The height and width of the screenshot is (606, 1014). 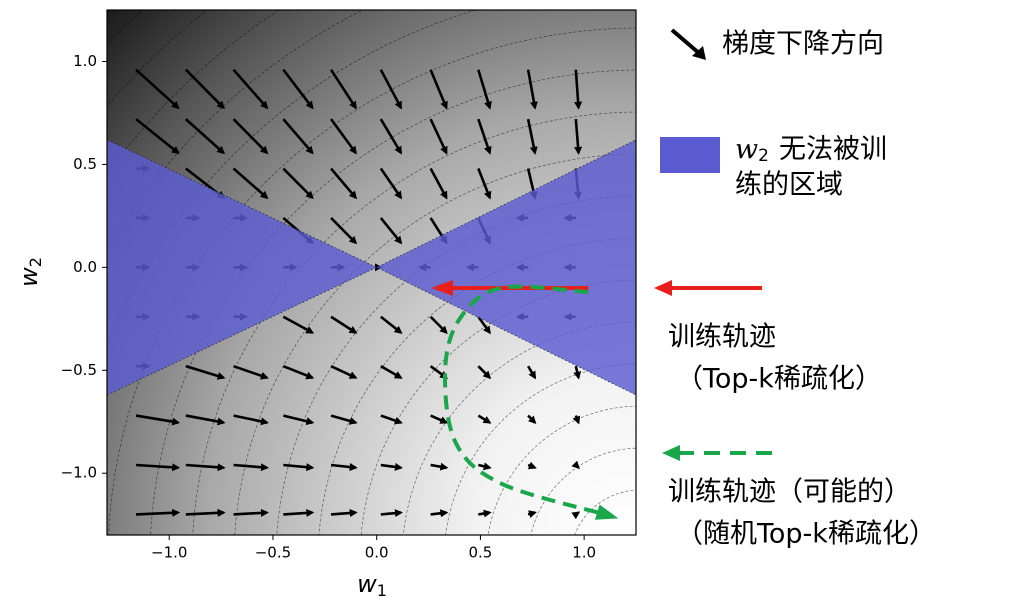 What do you see at coordinates (79, 370) in the screenshot?
I see `y-tick-label: −0.5` at bounding box center [79, 370].